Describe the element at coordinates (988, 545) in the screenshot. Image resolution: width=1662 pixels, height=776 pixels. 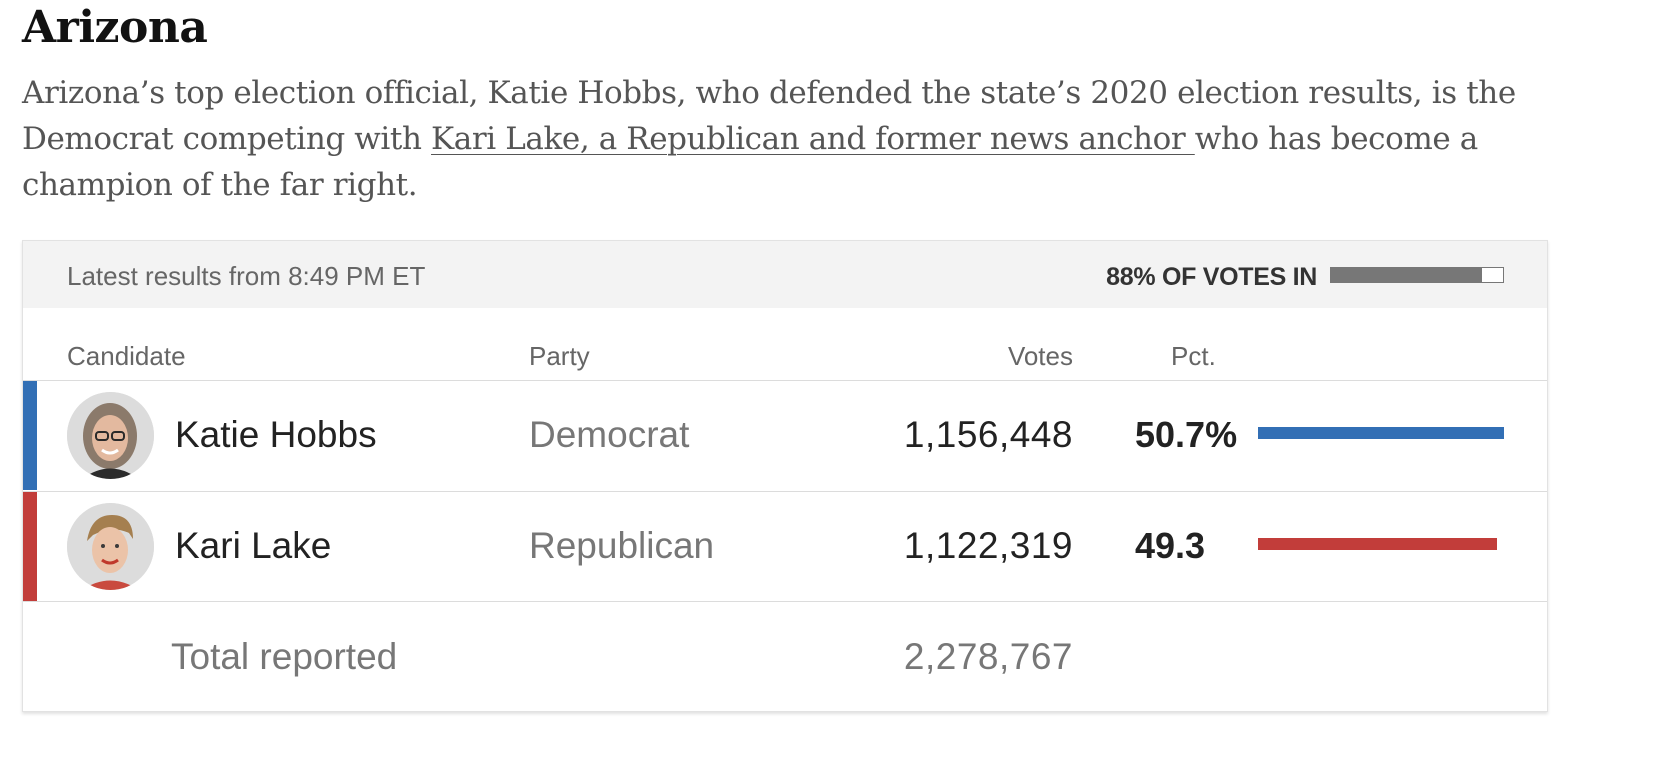
I see `candidate-votes: 1,122,319` at that location.